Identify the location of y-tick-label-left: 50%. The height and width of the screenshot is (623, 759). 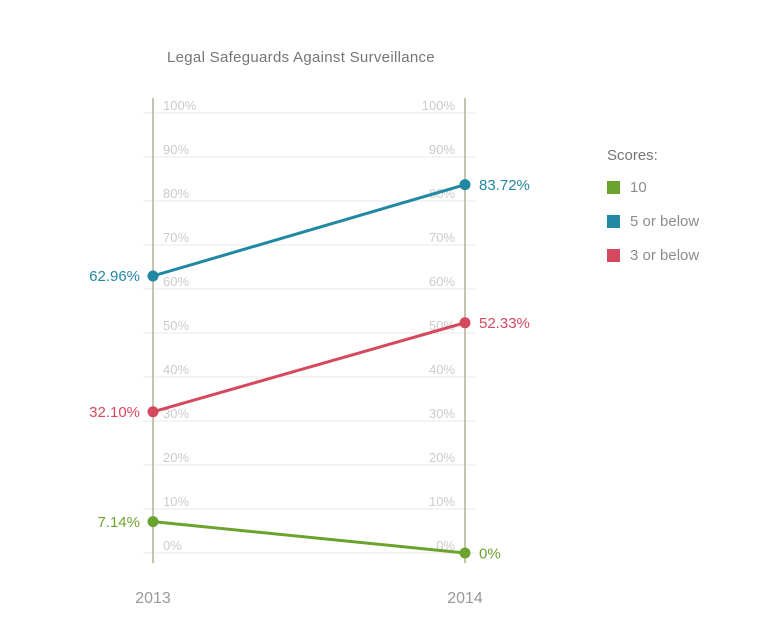
(176, 325).